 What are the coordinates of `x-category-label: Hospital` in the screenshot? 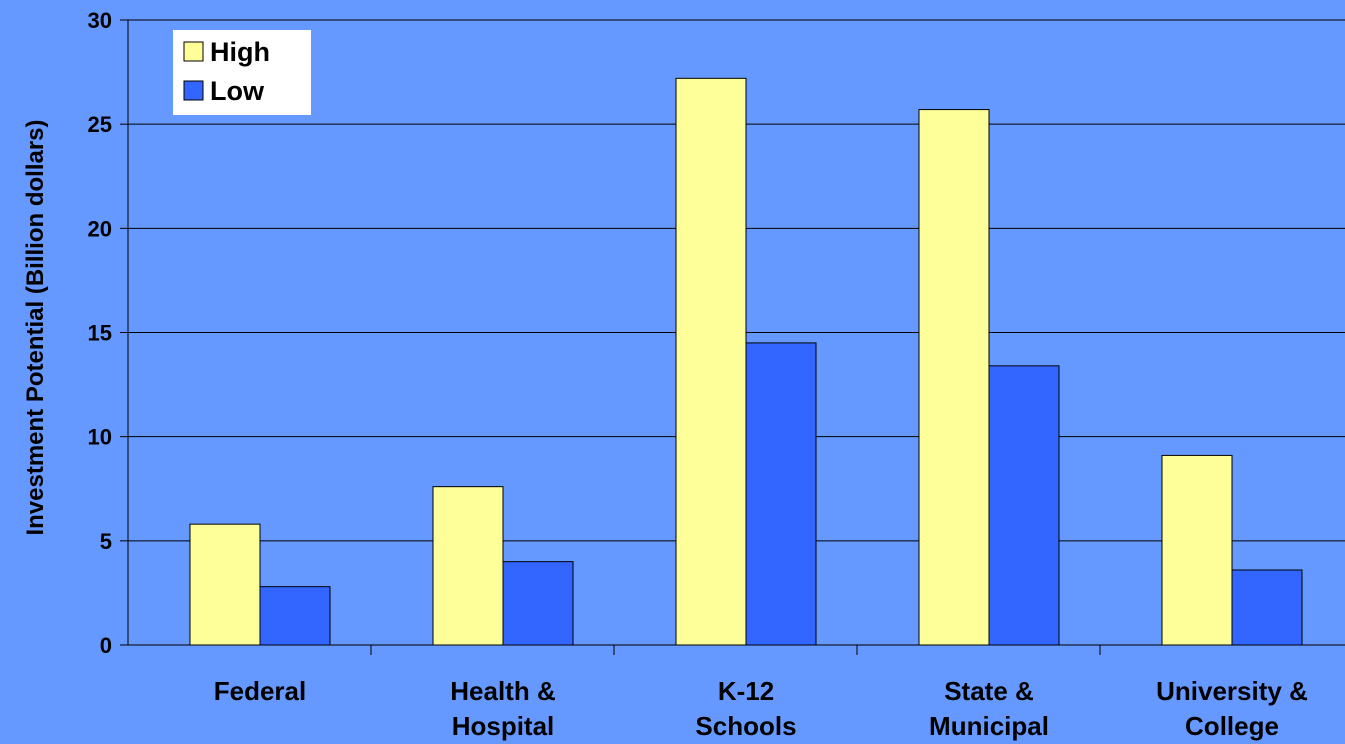 It's located at (503, 726).